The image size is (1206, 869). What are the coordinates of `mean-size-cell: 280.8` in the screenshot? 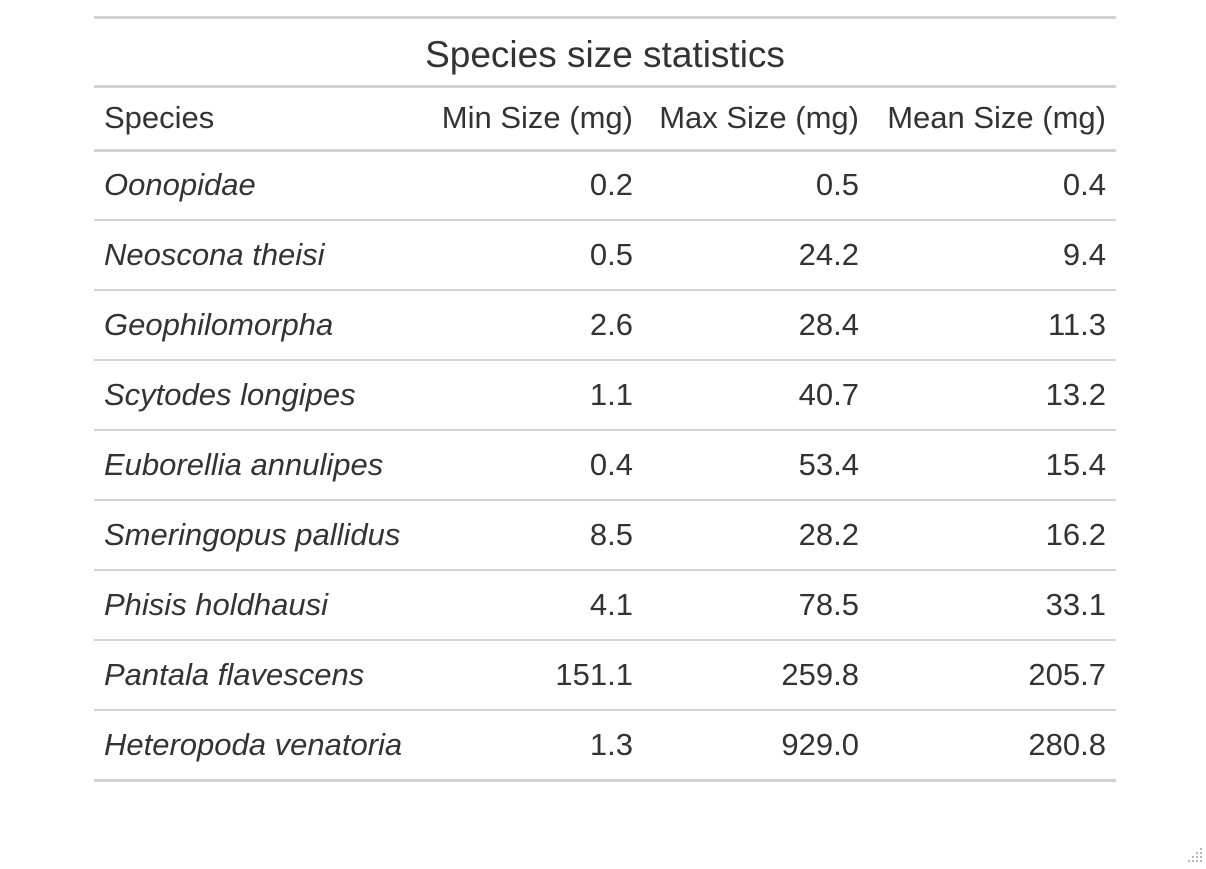 It's located at (992, 746).